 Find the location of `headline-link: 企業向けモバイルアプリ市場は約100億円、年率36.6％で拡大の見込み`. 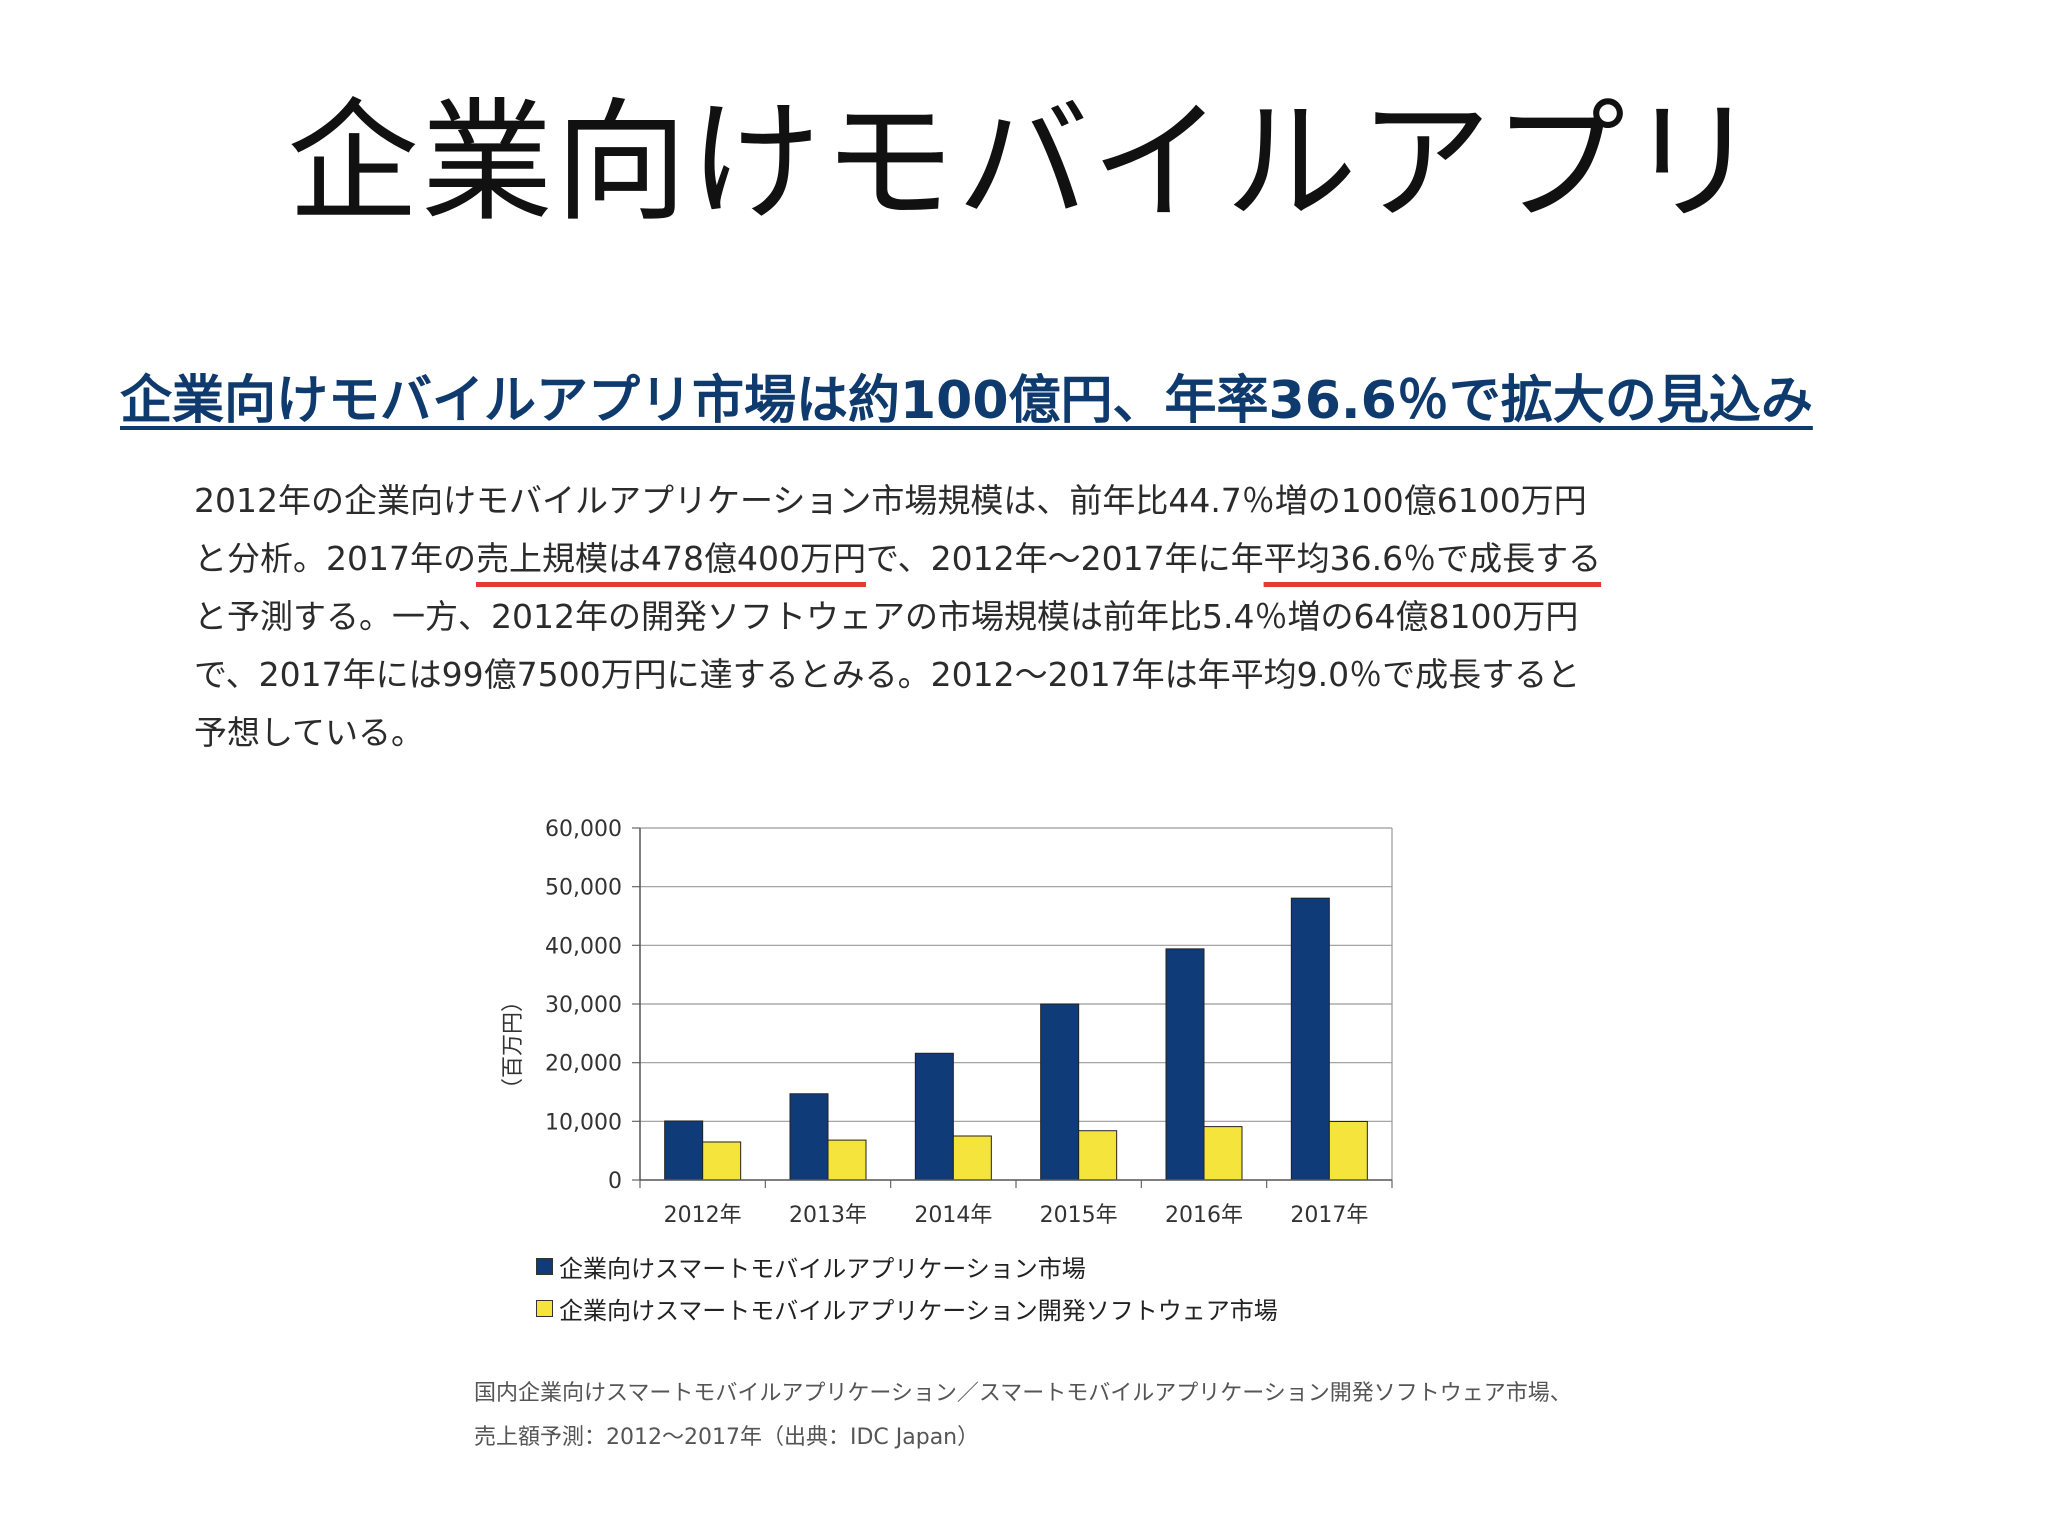

headline-link: 企業向けモバイルアプリ市場は約100億円、年率36.6％で拡大の見込み is located at coordinates (966, 401).